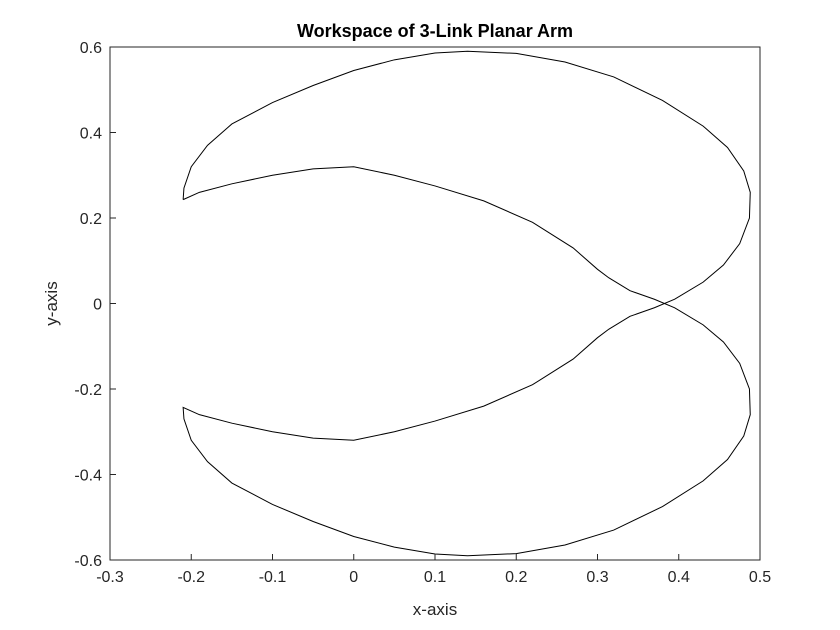  Describe the element at coordinates (679, 577) in the screenshot. I see `x-tick-label: 0.4` at that location.